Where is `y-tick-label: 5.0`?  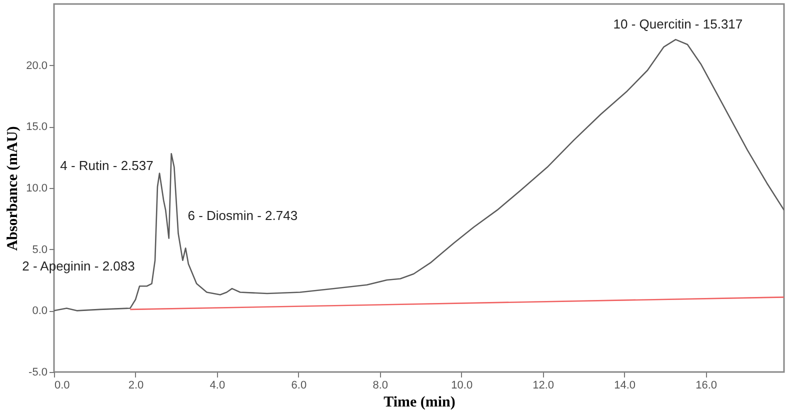
y-tick-label: 5.0 is located at coordinates (40, 250).